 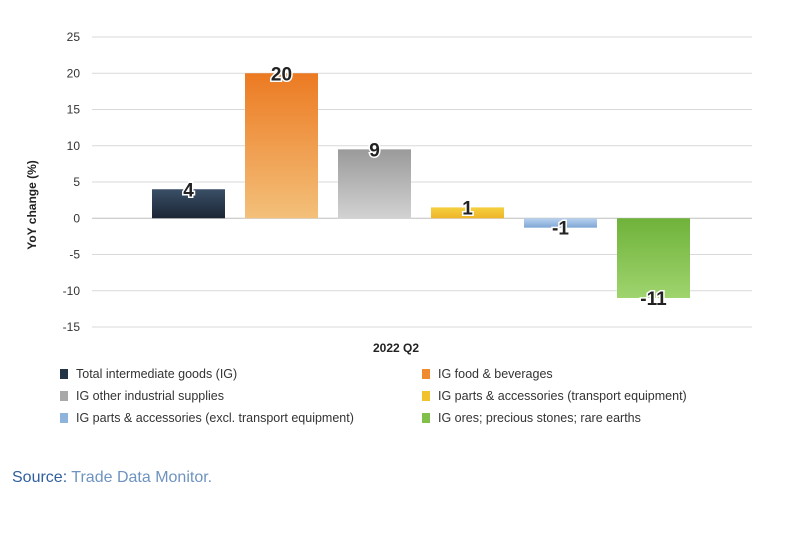 What do you see at coordinates (74, 255) in the screenshot?
I see `y-tick-label: -5` at bounding box center [74, 255].